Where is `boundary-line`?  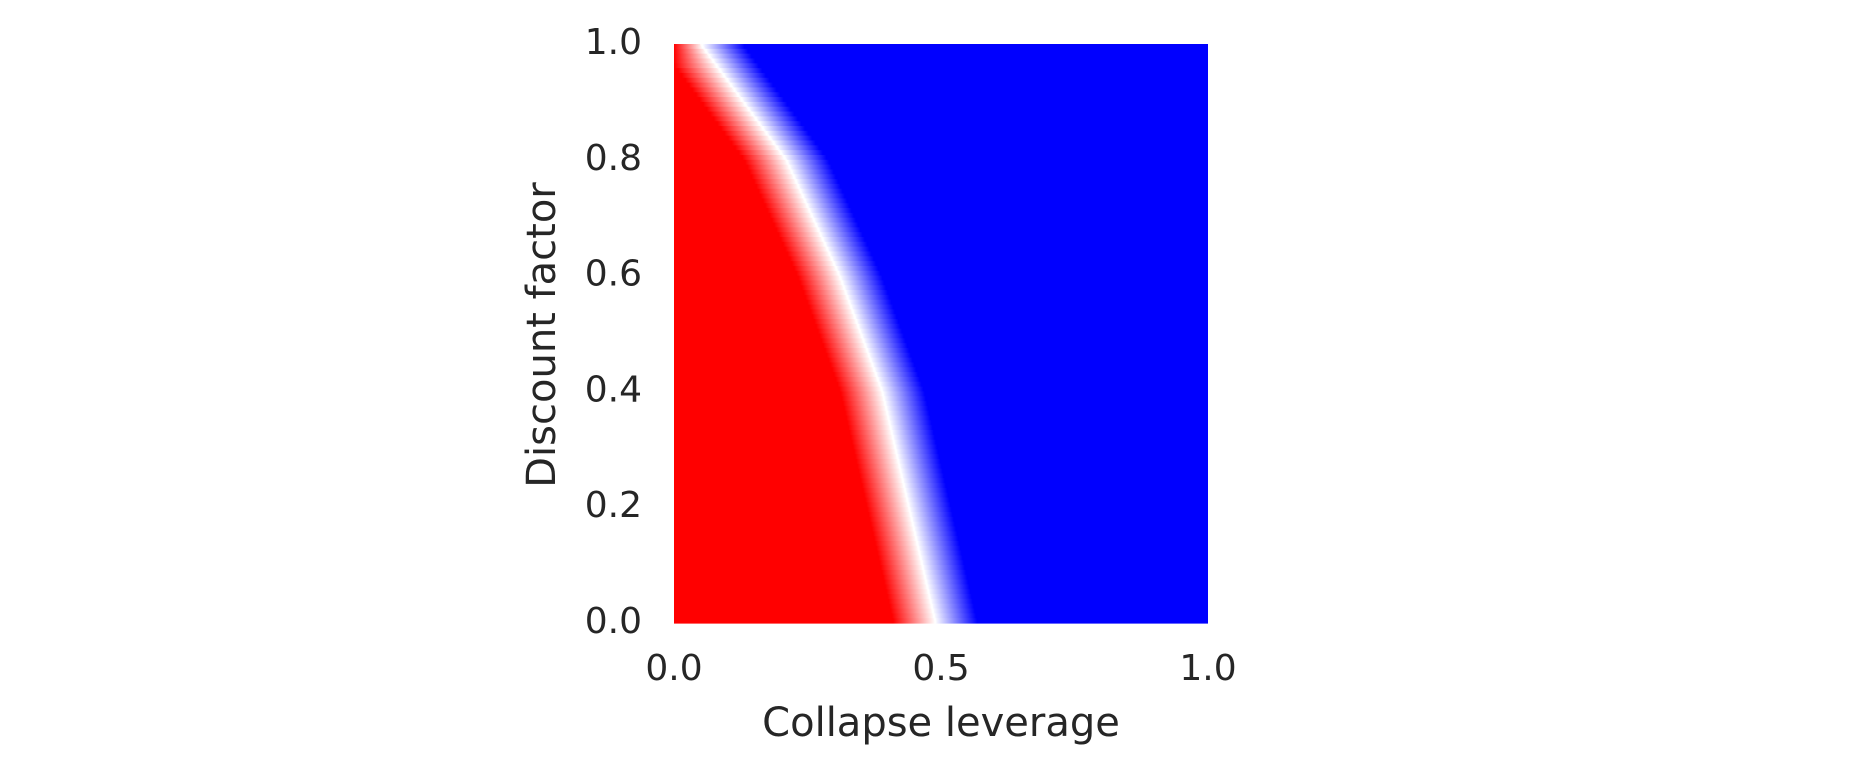
boundary-line is located at coordinates (818, 333).